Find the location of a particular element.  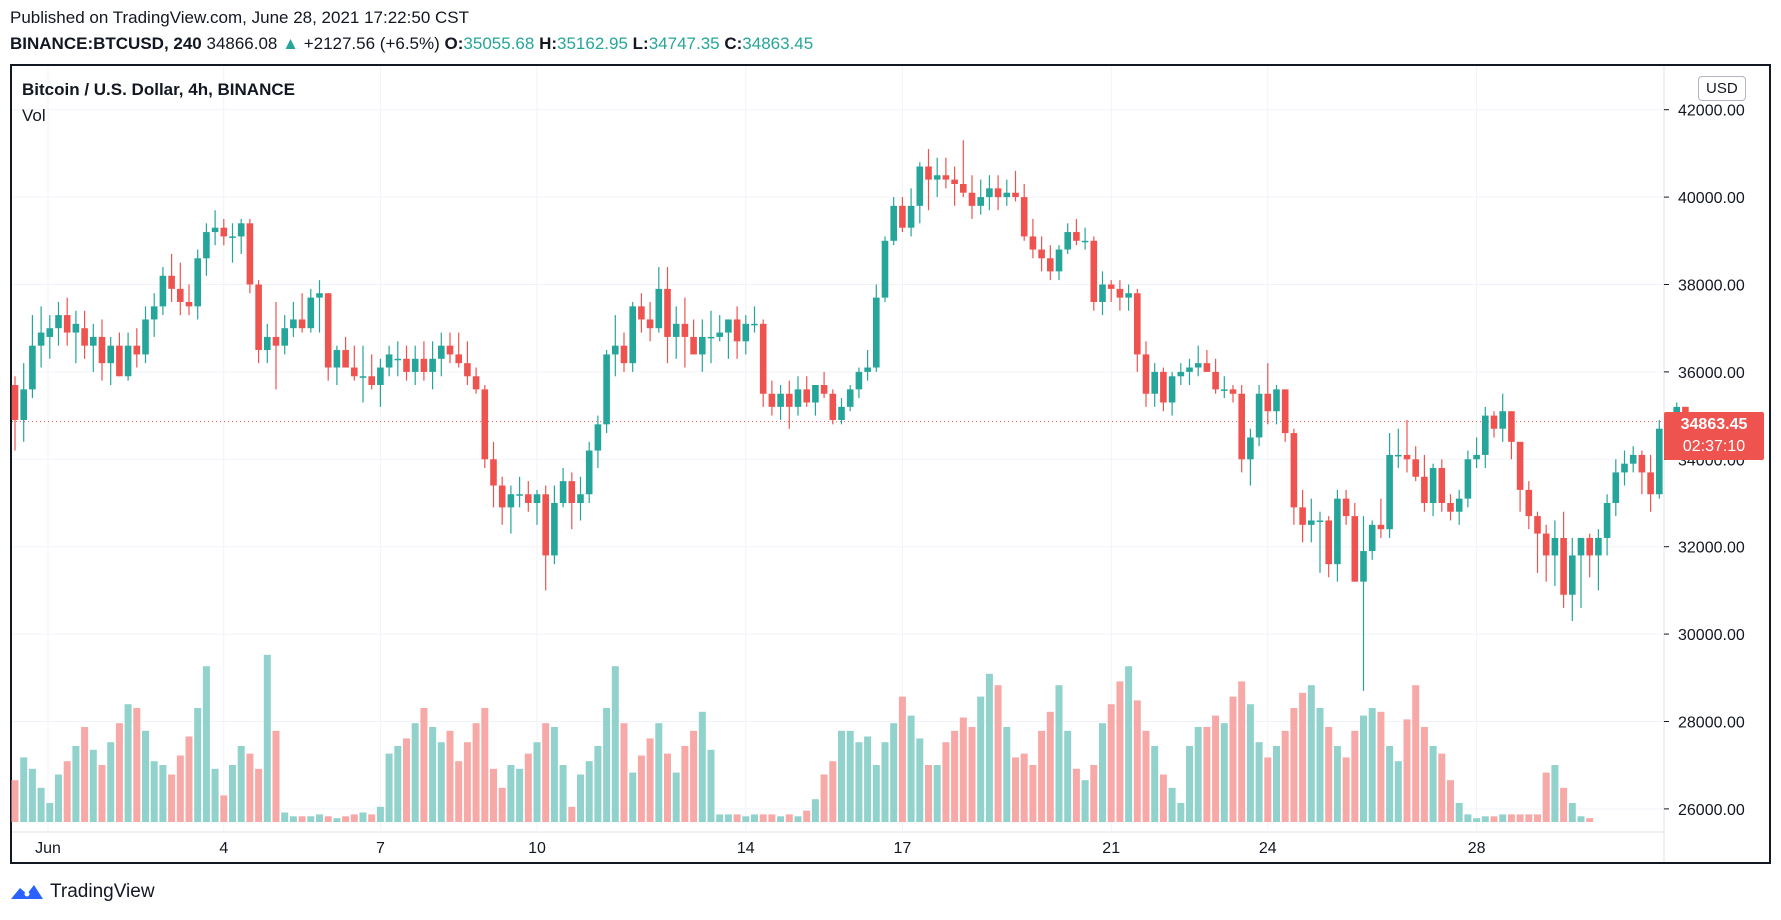

footer-brand: TradingView is located at coordinates (82, 892).